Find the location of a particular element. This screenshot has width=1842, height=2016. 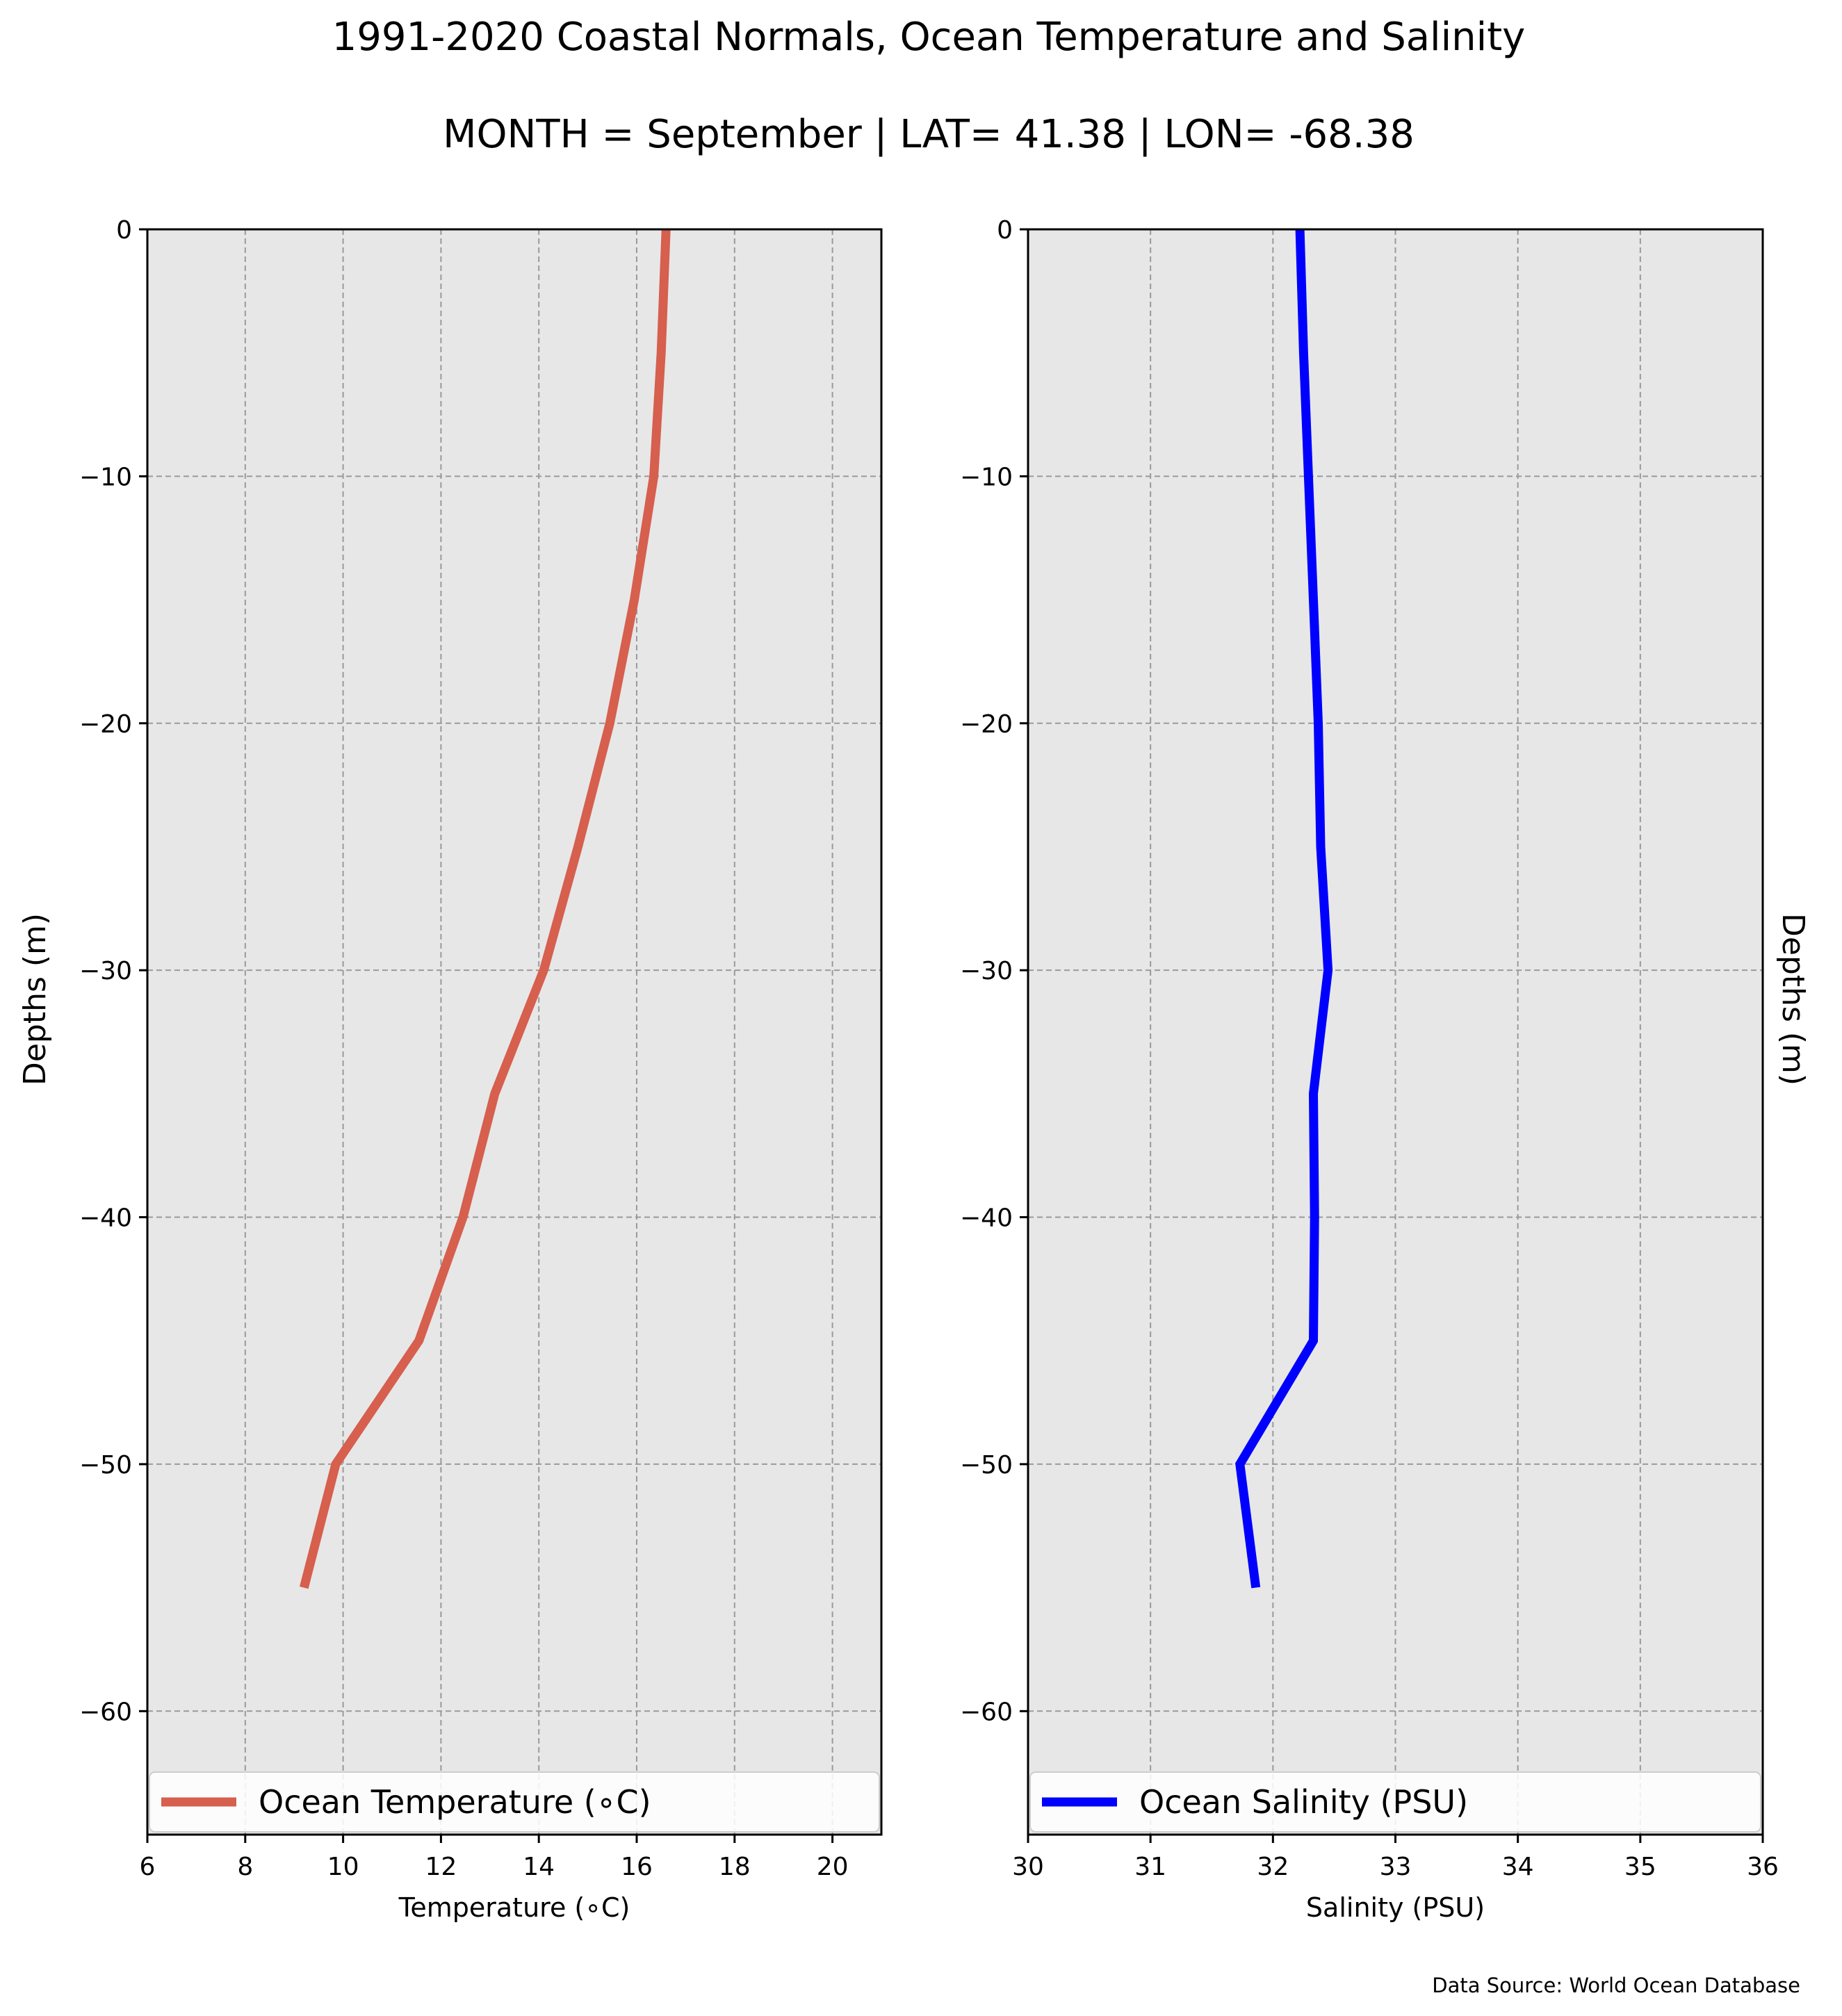

salinity-y-tick-label: −50 is located at coordinates (986, 1466).